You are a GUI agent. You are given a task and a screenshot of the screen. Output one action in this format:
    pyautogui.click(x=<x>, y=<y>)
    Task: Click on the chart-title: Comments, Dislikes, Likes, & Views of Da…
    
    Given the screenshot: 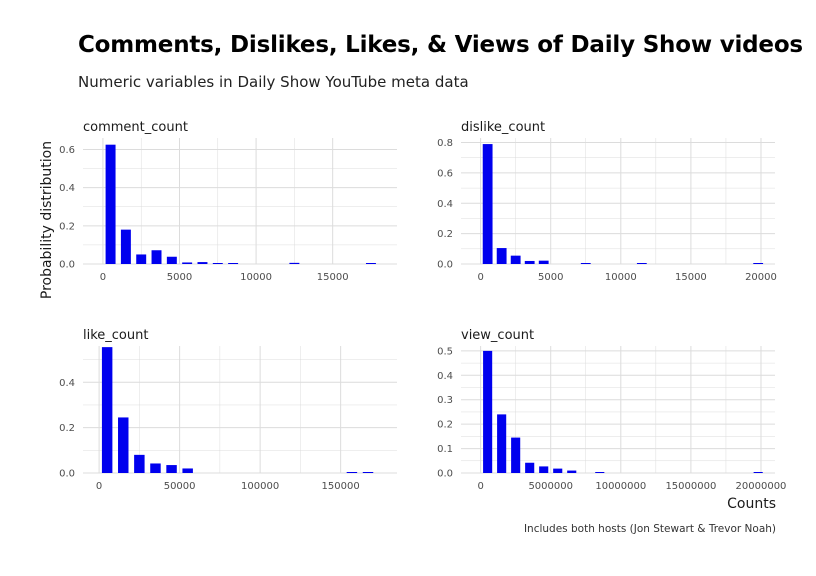 What is the action you would take?
    pyautogui.click(x=440, y=45)
    